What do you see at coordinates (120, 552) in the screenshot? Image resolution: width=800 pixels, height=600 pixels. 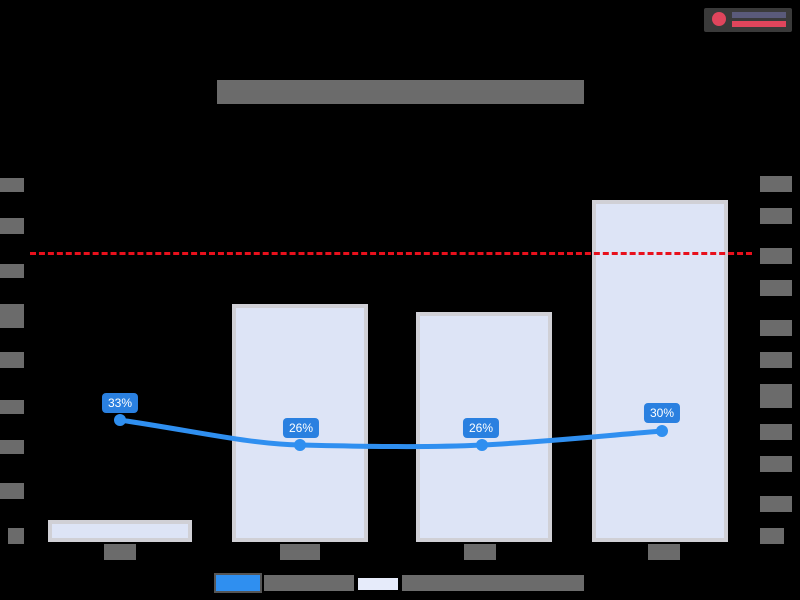 I see `x-tick-label: [cat1]` at bounding box center [120, 552].